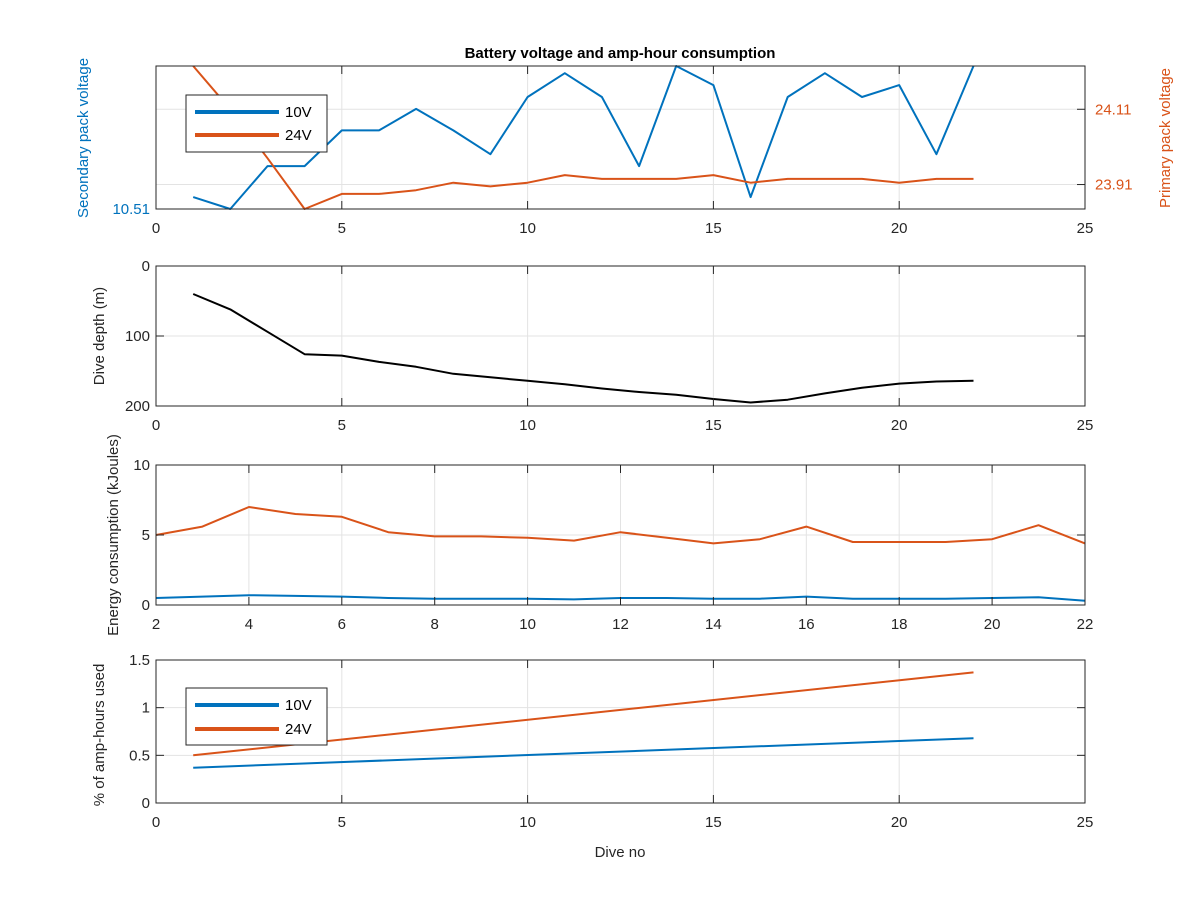 The width and height of the screenshot is (1200, 900). I want to click on y-tick-label: 5, so click(146, 535).